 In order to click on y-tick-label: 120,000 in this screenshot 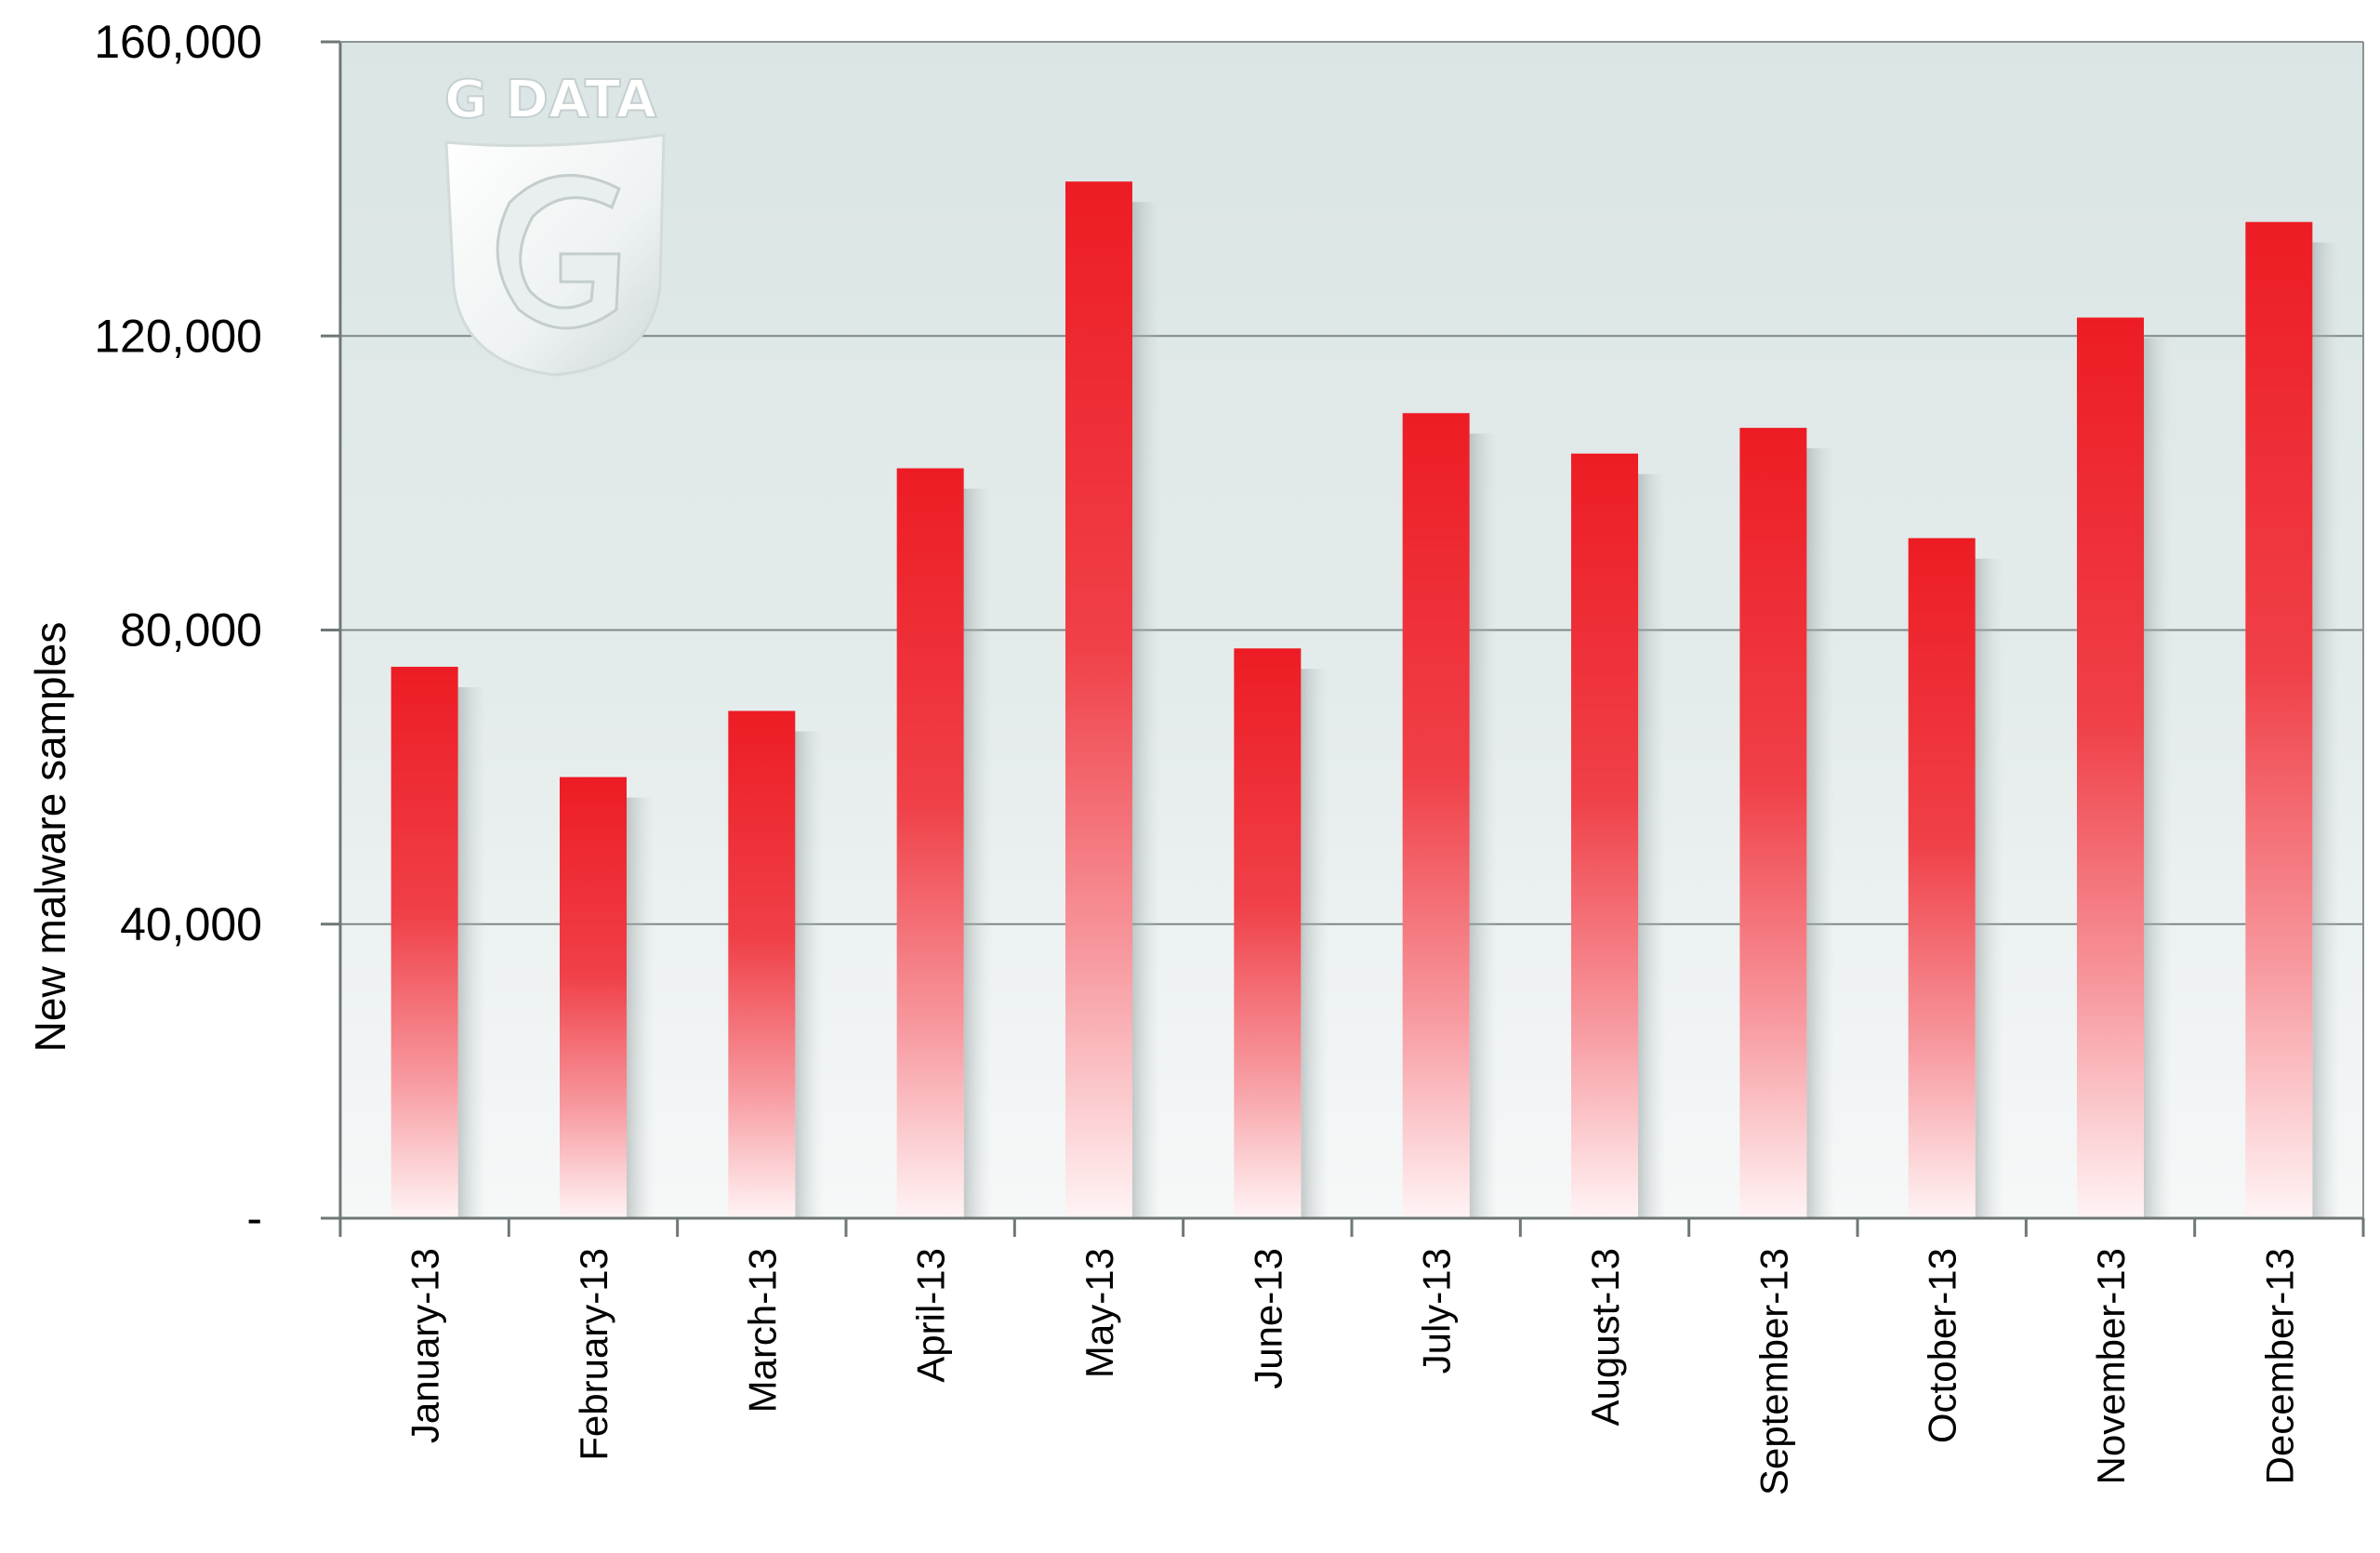, I will do `click(178, 336)`.